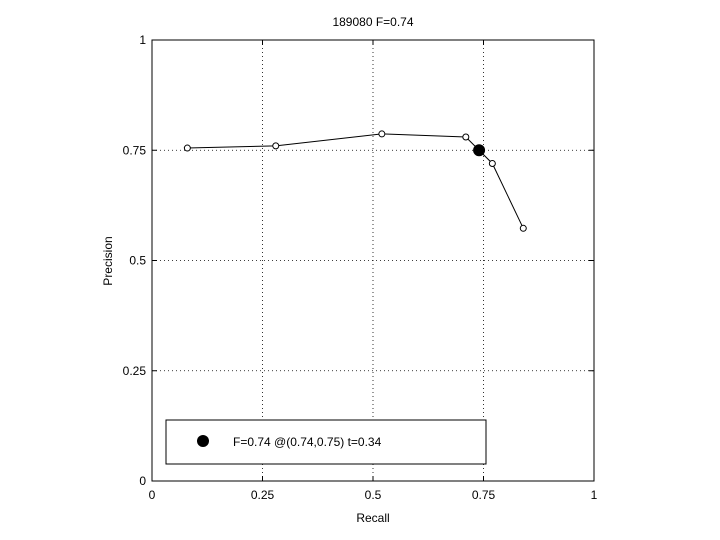 The image size is (720, 540). What do you see at coordinates (594, 495) in the screenshot?
I see `x-tick-label: 1` at bounding box center [594, 495].